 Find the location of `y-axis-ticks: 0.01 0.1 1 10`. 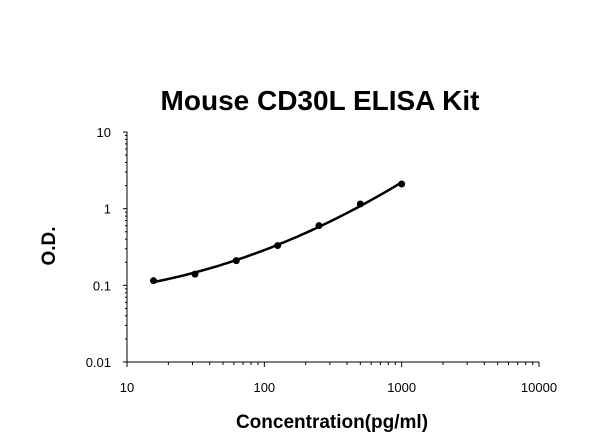

y-axis-ticks: 0.01 0.1 1 10 is located at coordinates (106, 247).